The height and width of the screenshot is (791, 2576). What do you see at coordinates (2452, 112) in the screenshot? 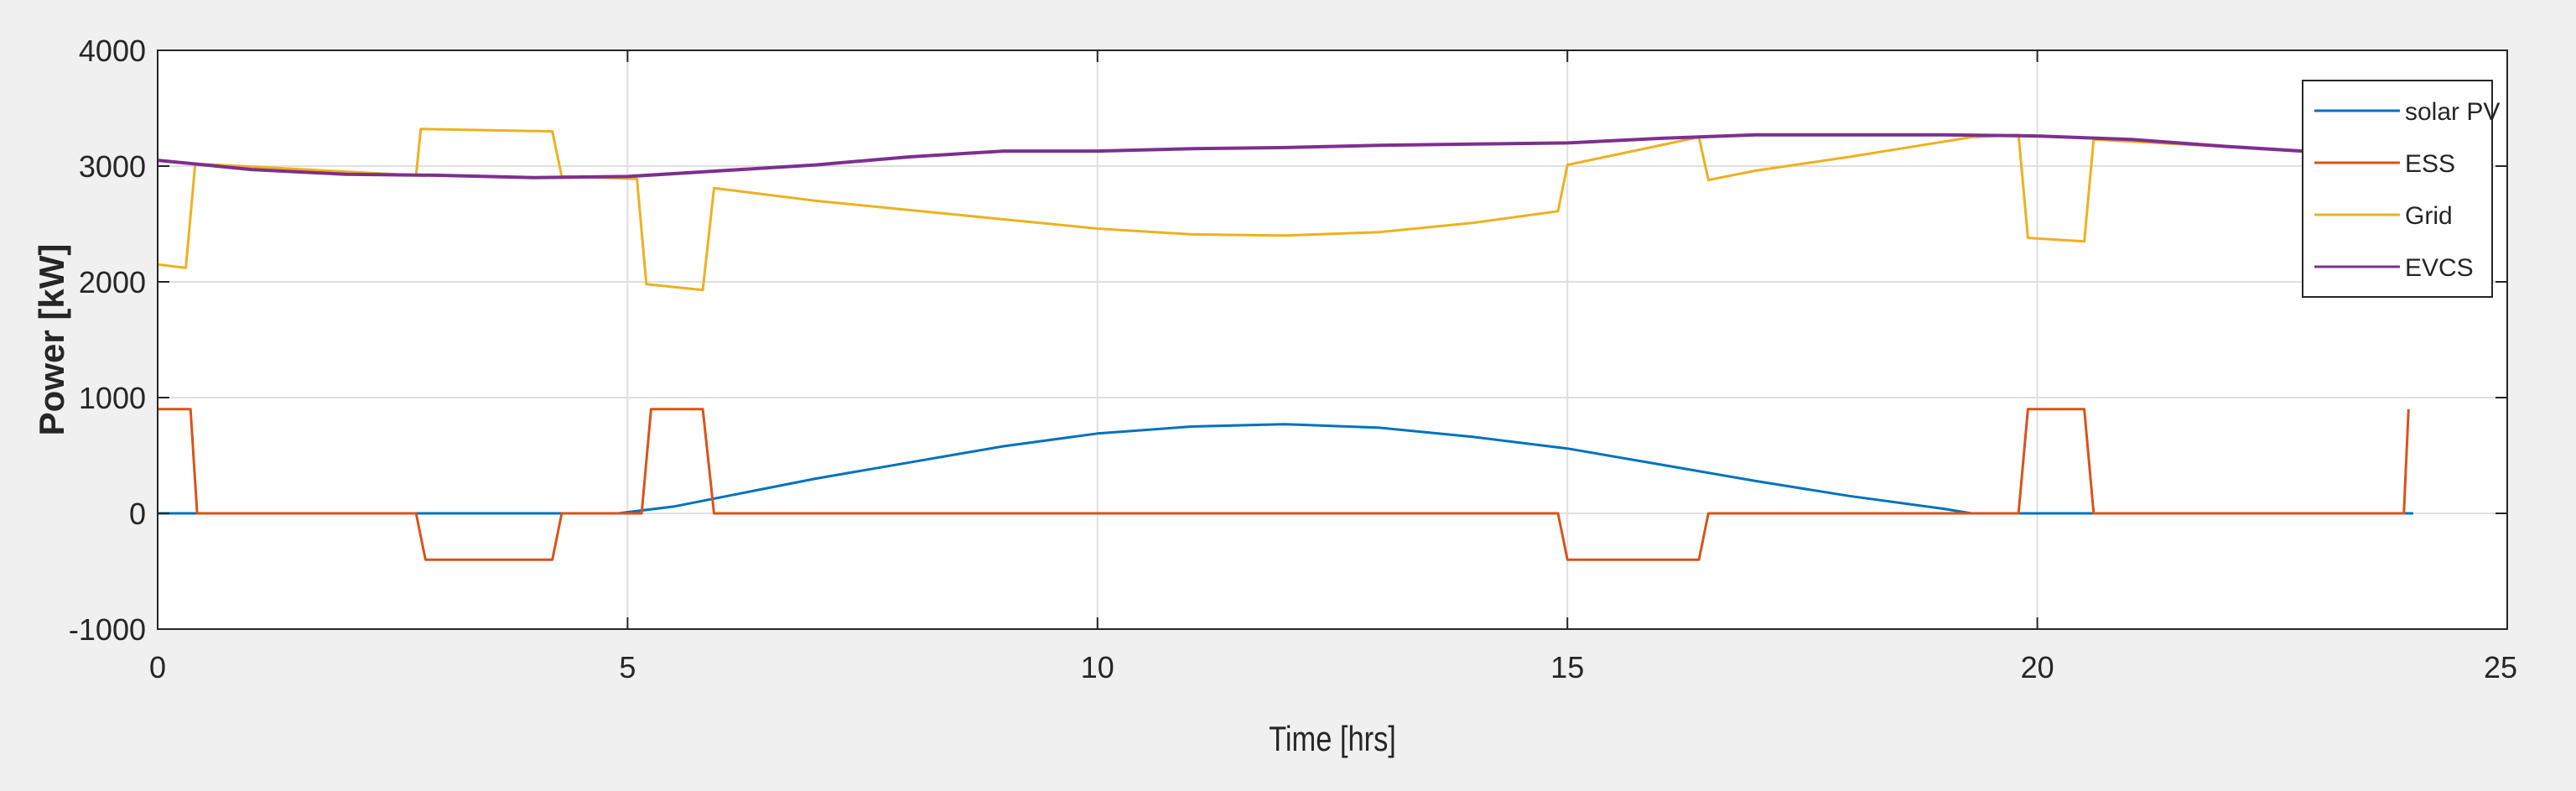
I see `legend-label-solar-pv: solar PV` at bounding box center [2452, 112].